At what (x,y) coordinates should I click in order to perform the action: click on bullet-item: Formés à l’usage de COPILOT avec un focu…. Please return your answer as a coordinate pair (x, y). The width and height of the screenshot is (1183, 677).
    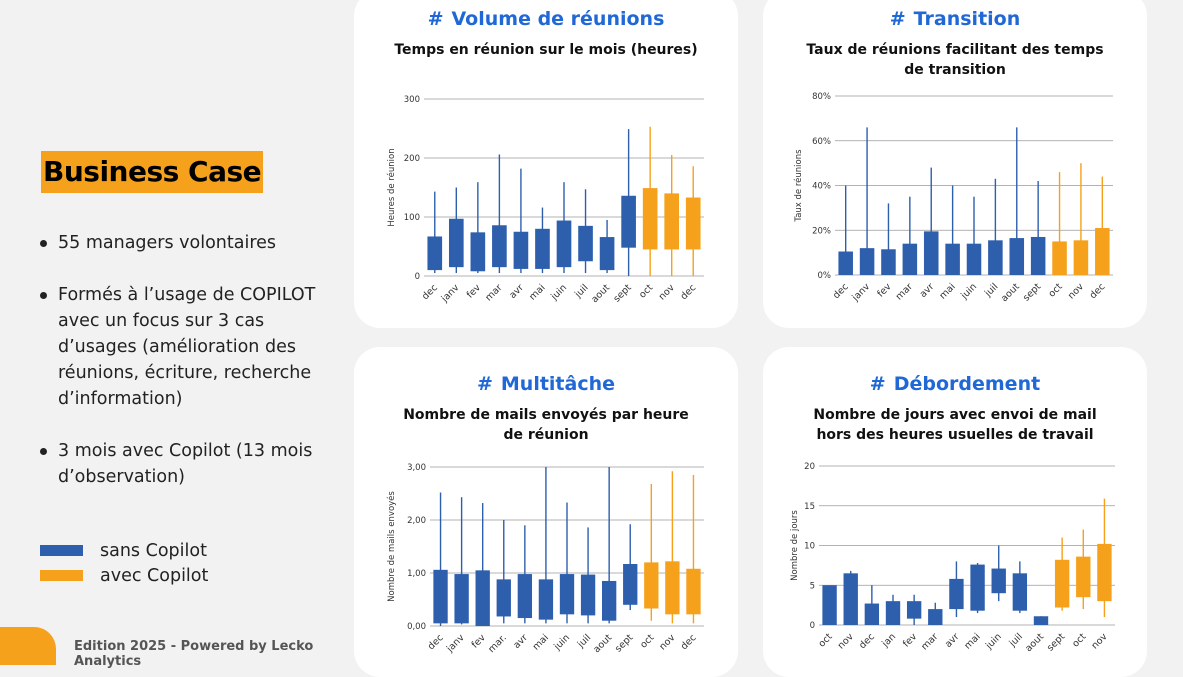
    Looking at the image, I should click on (190, 347).